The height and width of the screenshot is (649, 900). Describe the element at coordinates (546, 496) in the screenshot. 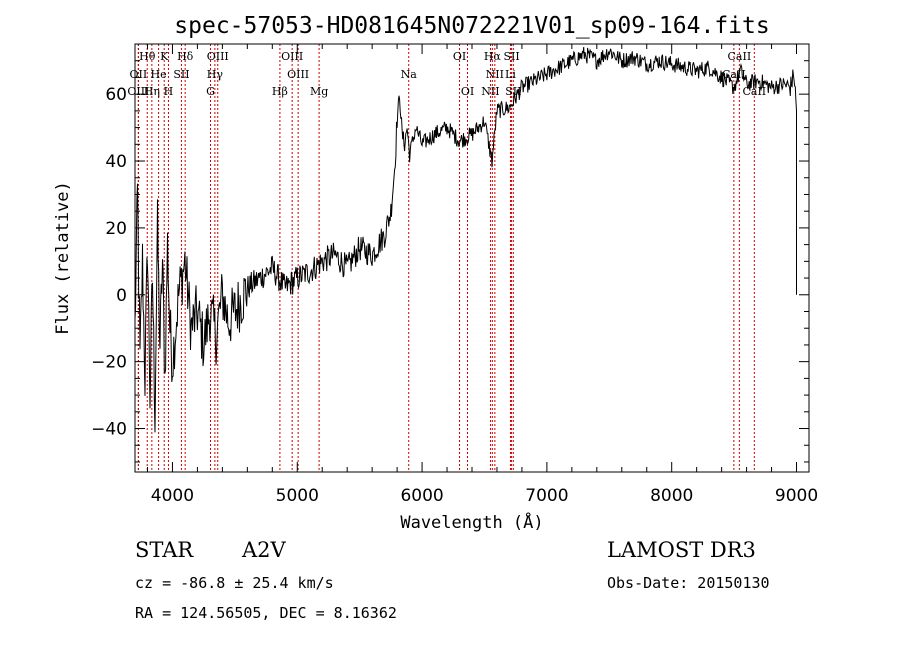

I see `x-tick-label: 7000` at that location.